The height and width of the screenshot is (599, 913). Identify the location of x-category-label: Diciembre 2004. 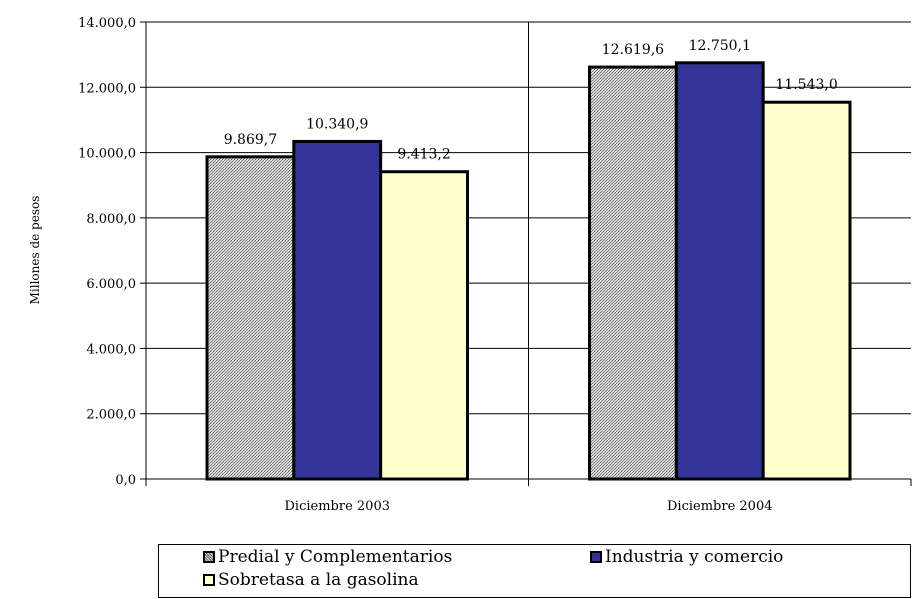
(720, 506).